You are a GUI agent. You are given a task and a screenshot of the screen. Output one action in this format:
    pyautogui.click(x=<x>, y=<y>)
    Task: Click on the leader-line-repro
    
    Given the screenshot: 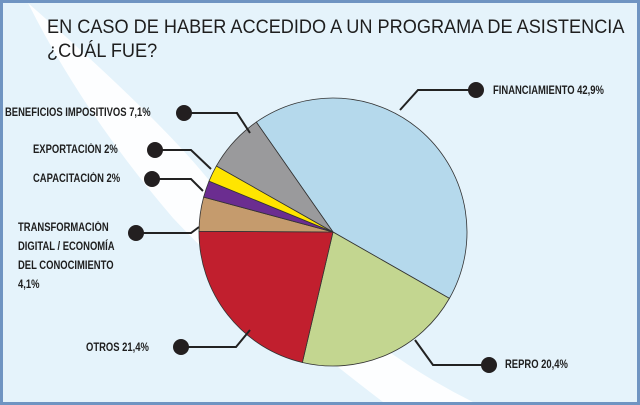 What is the action you would take?
    pyautogui.click(x=451, y=352)
    